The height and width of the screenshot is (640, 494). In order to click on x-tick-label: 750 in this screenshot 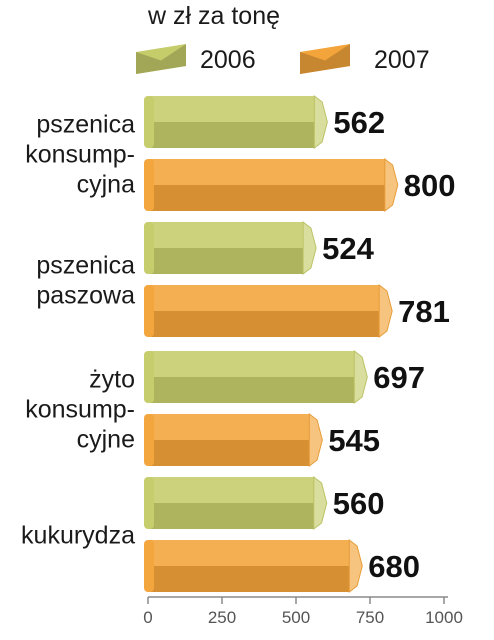, I will do `click(370, 617)`.